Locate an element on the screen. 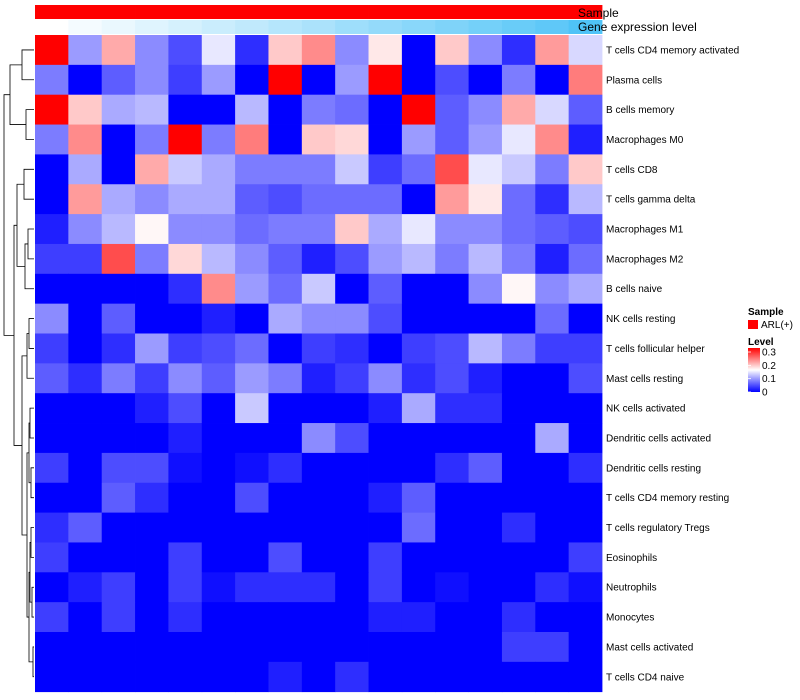 The image size is (800, 700). row-label: Mast cells resting is located at coordinates (644, 379).